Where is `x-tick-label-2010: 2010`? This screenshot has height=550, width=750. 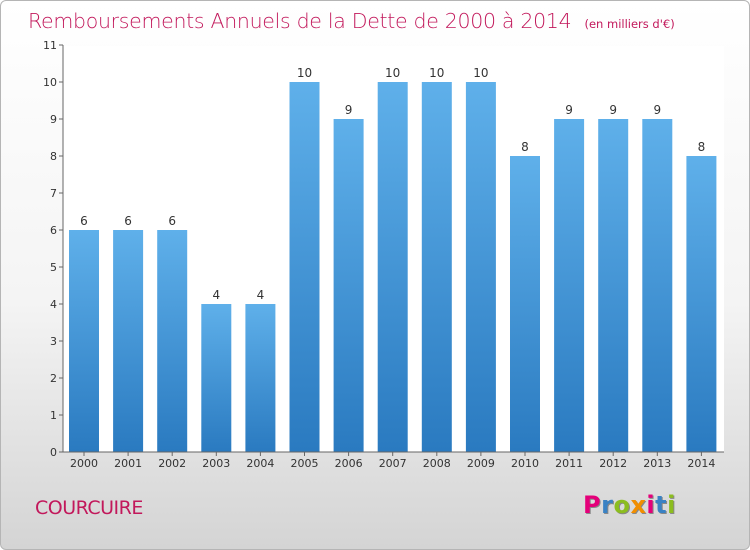 x-tick-label-2010: 2010 is located at coordinates (525, 463).